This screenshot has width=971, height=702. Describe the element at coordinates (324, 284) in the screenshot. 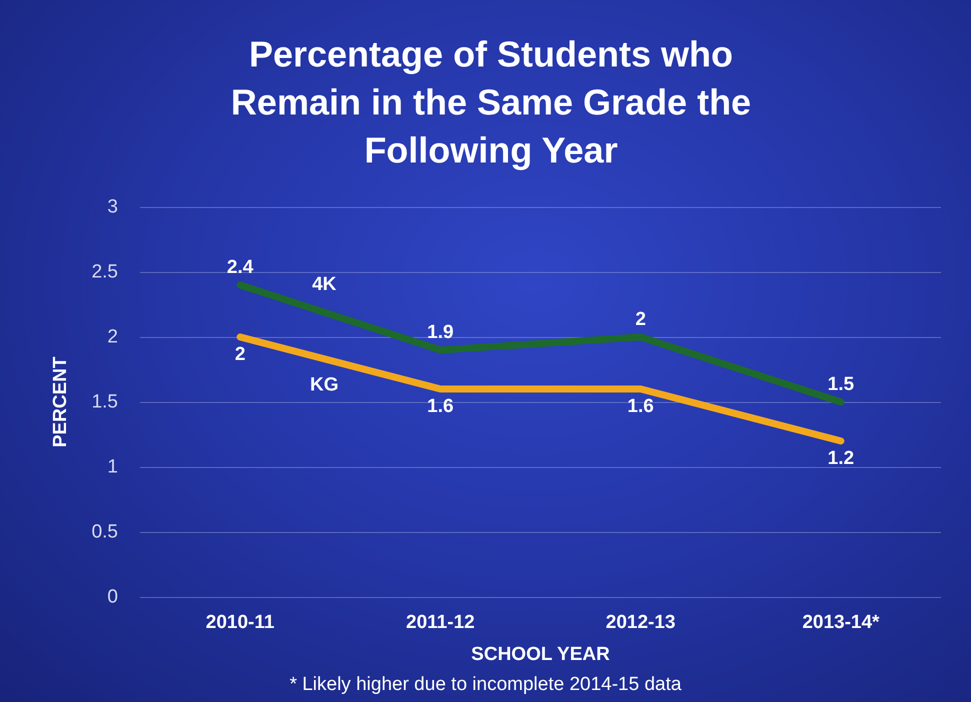

I see `series-label: 4K` at that location.